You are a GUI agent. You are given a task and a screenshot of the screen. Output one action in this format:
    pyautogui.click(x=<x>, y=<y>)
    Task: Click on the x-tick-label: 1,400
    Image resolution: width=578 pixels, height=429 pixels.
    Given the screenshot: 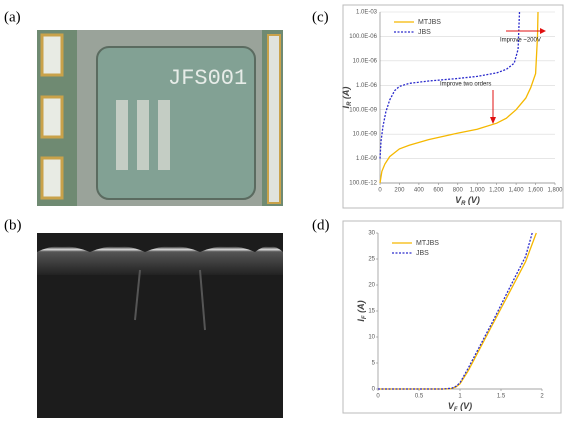 What is the action you would take?
    pyautogui.click(x=517, y=191)
    